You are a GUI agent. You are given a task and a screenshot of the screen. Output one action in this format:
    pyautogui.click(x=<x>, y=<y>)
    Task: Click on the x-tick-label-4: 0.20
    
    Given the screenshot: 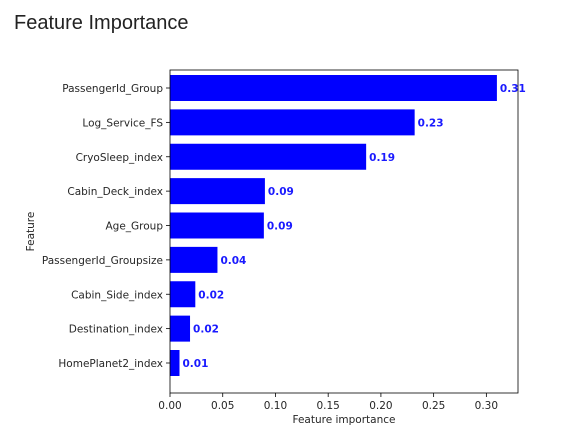 What is the action you would take?
    pyautogui.click(x=380, y=406)
    